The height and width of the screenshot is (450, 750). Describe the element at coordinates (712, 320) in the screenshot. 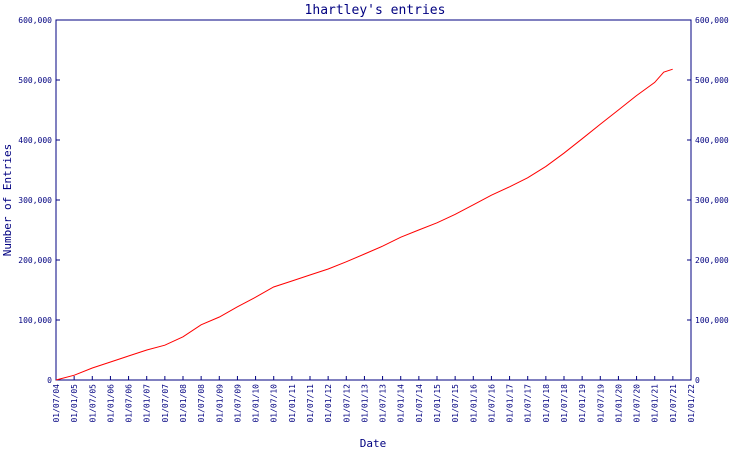

I see `y-tick-label-right: 100,000` at that location.